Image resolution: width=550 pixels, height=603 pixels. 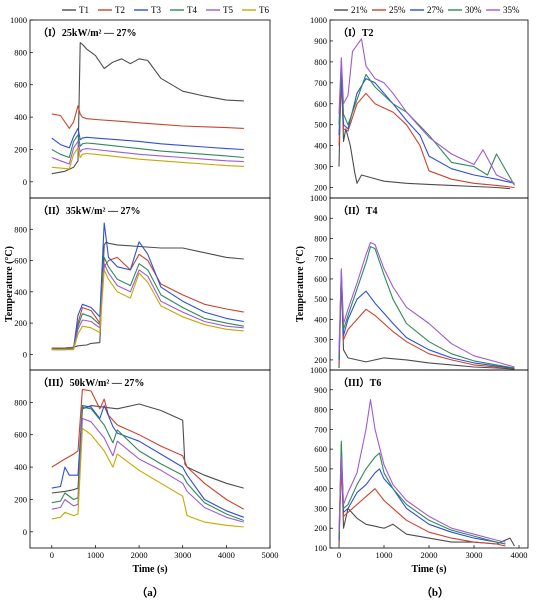 What do you see at coordinates (192, 10) in the screenshot?
I see `legend-label: T4` at bounding box center [192, 10].